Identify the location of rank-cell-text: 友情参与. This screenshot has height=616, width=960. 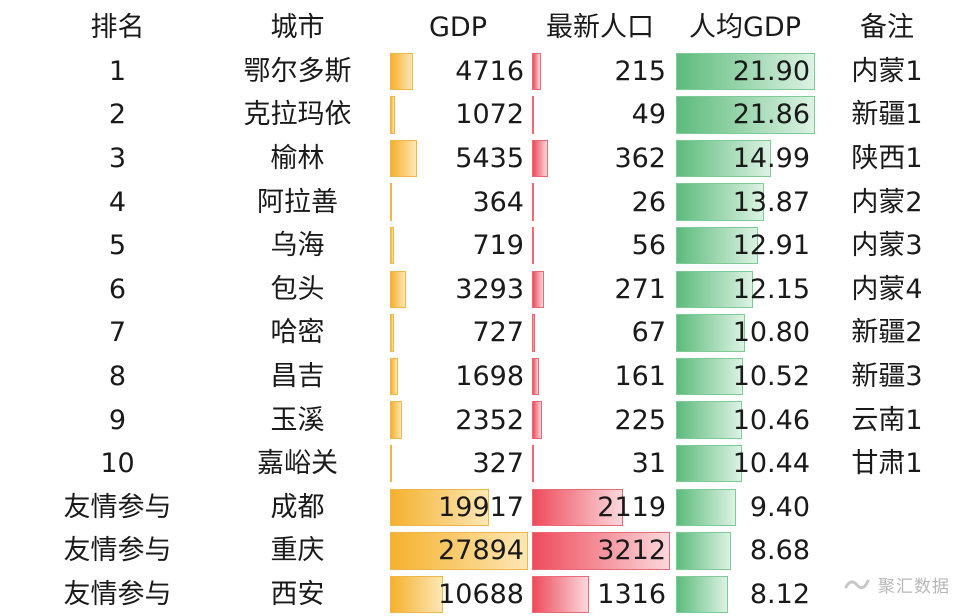
(117, 594).